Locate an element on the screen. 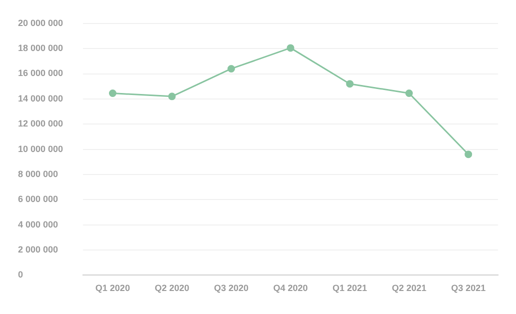 This screenshot has width=516, height=314. x-tick-label: Q2 2020 is located at coordinates (172, 288).